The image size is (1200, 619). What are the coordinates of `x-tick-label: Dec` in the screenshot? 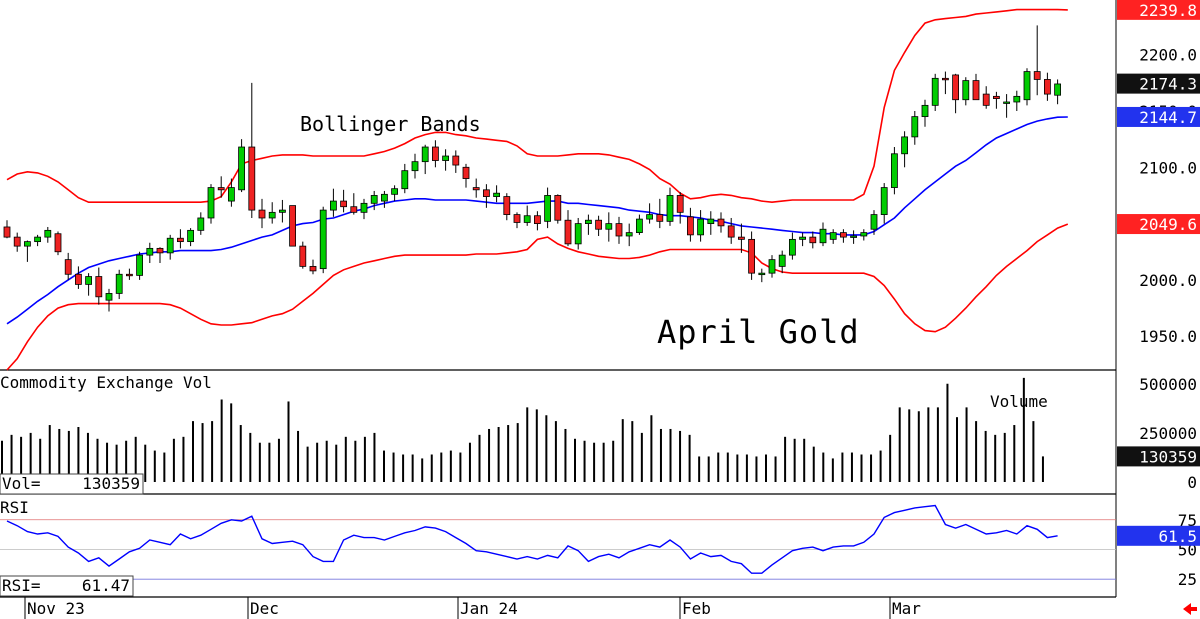 It's located at (264, 608).